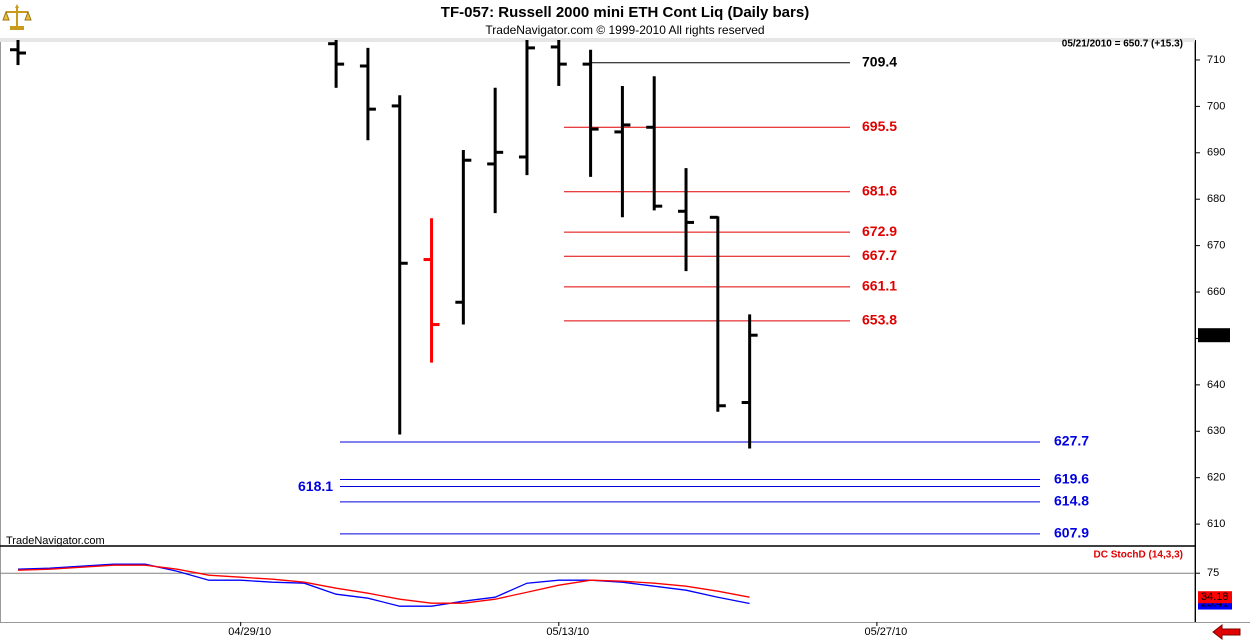  Describe the element at coordinates (1216, 431) in the screenshot. I see `y-tick-label: 630` at that location.